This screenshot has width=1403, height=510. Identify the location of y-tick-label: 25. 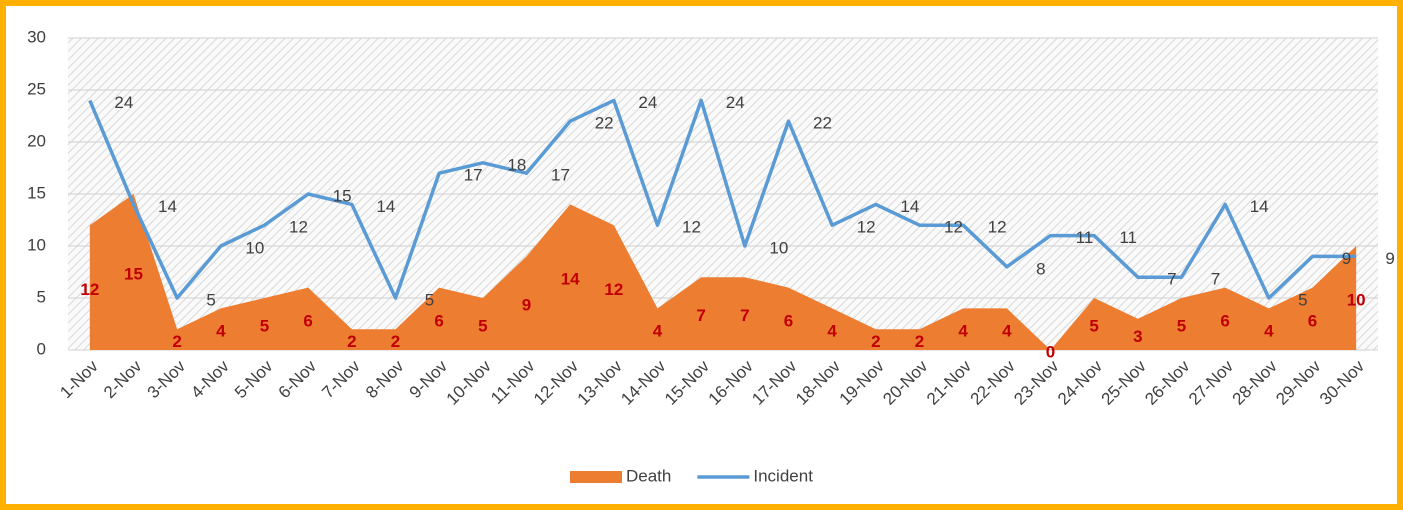
(36, 88).